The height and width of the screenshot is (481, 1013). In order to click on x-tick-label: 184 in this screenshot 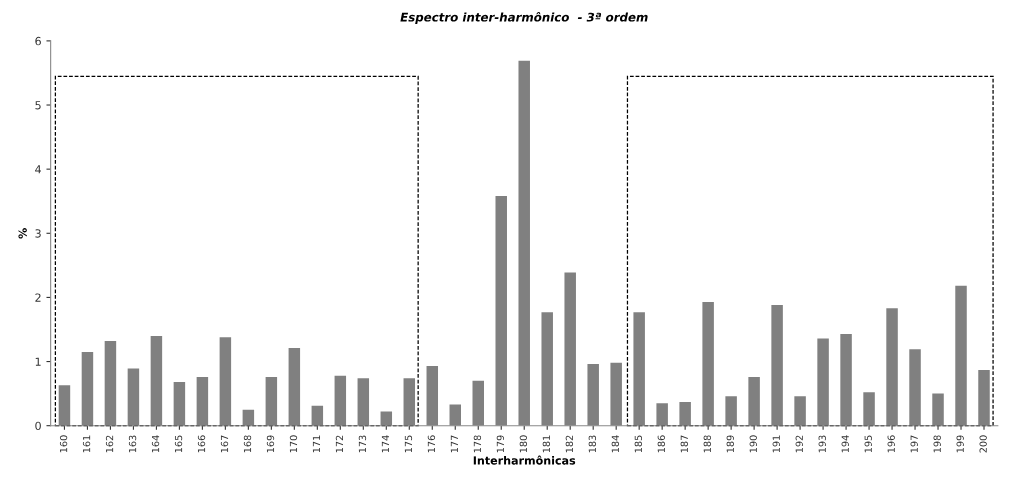, I will do `click(615, 444)`.